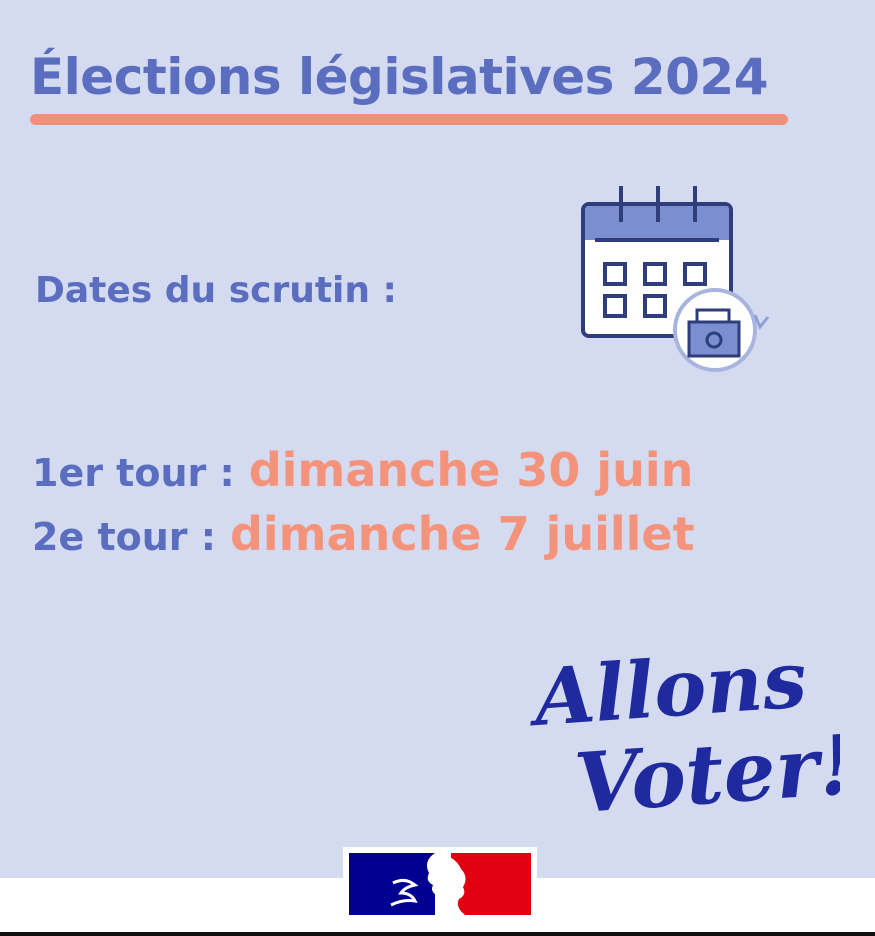 The height and width of the screenshot is (936, 875). I want to click on slogan-line-2: Voter!, so click(706, 774).